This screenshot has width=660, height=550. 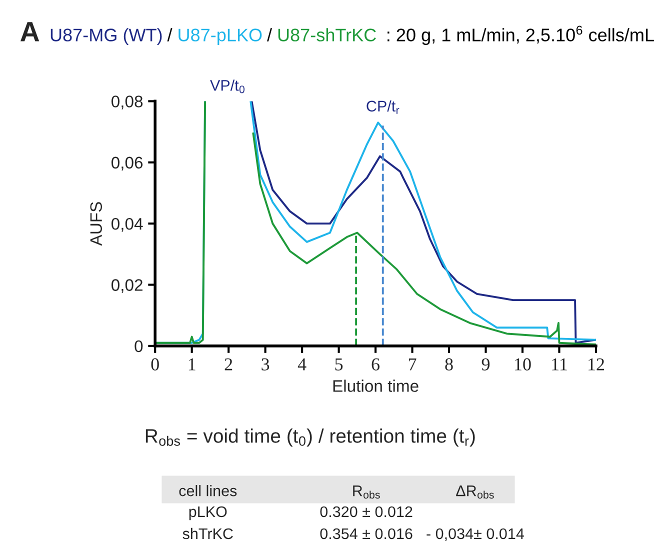 I want to click on text: 0.354 ± 0.016, so click(x=366, y=534).